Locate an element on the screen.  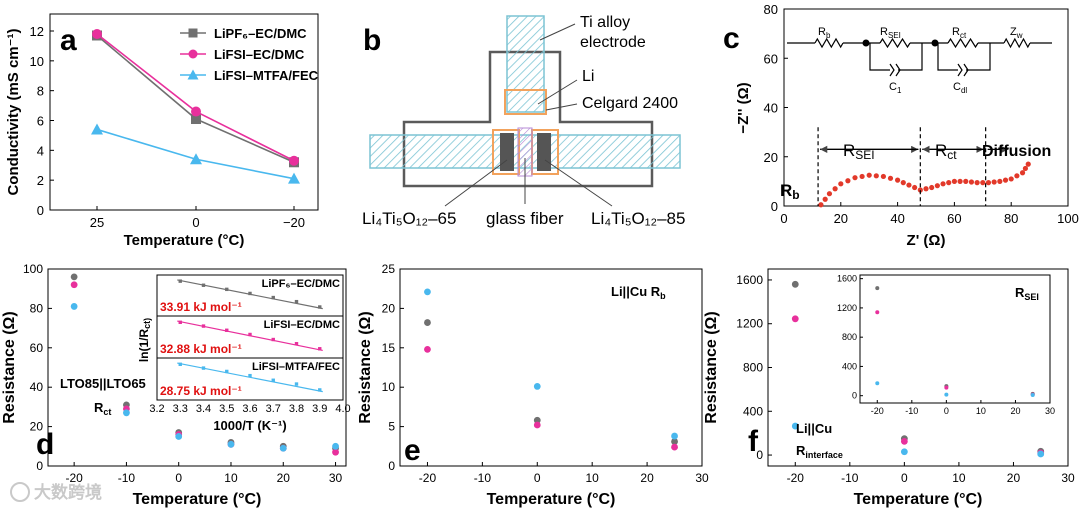
watermark-text: 大数跨境 is located at coordinates (68, 492).